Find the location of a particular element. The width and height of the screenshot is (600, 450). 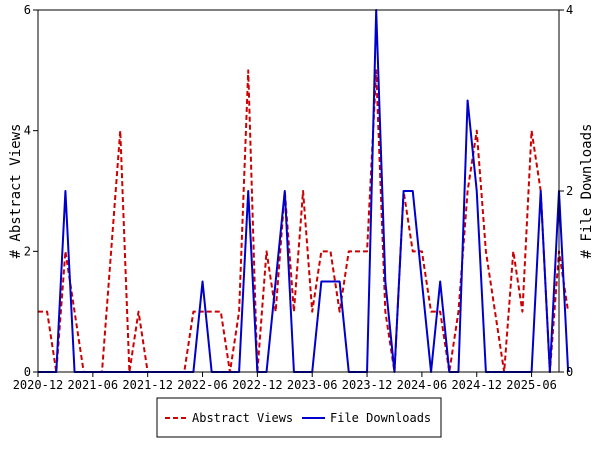

x-tick-label: 2021-12 is located at coordinates (147, 385).